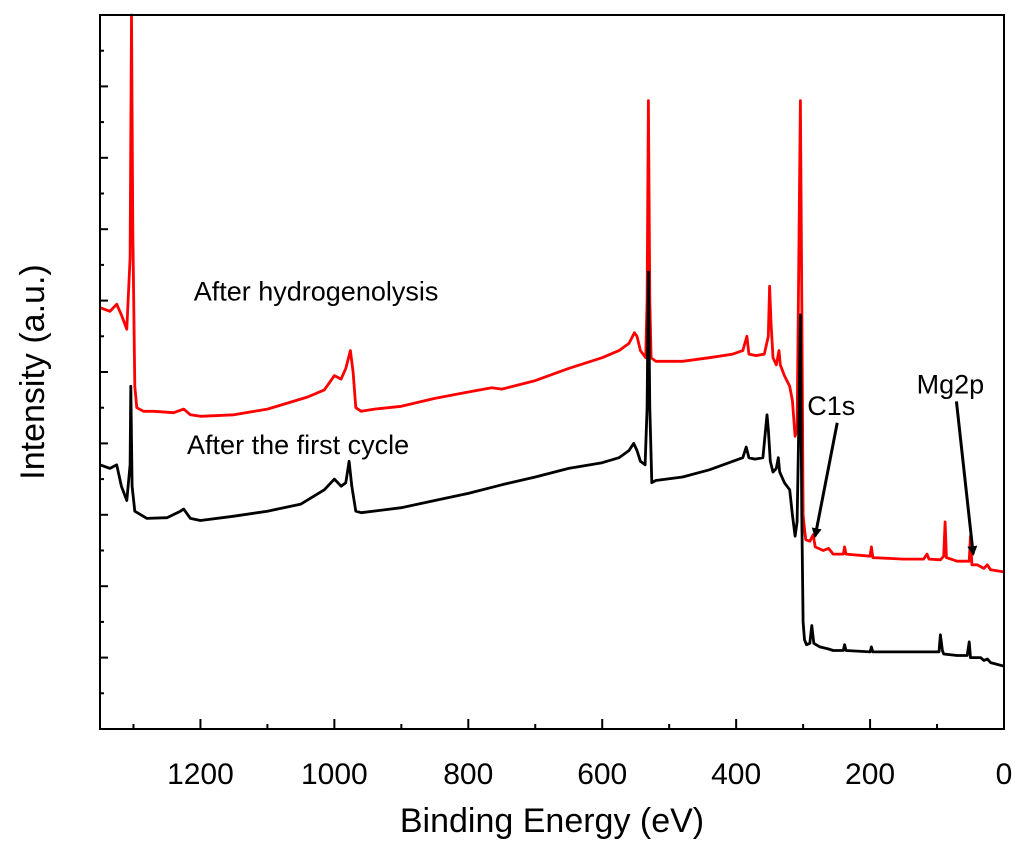 The height and width of the screenshot is (858, 1017). Describe the element at coordinates (736, 774) in the screenshot. I see `x-tick-label: 400` at that location.